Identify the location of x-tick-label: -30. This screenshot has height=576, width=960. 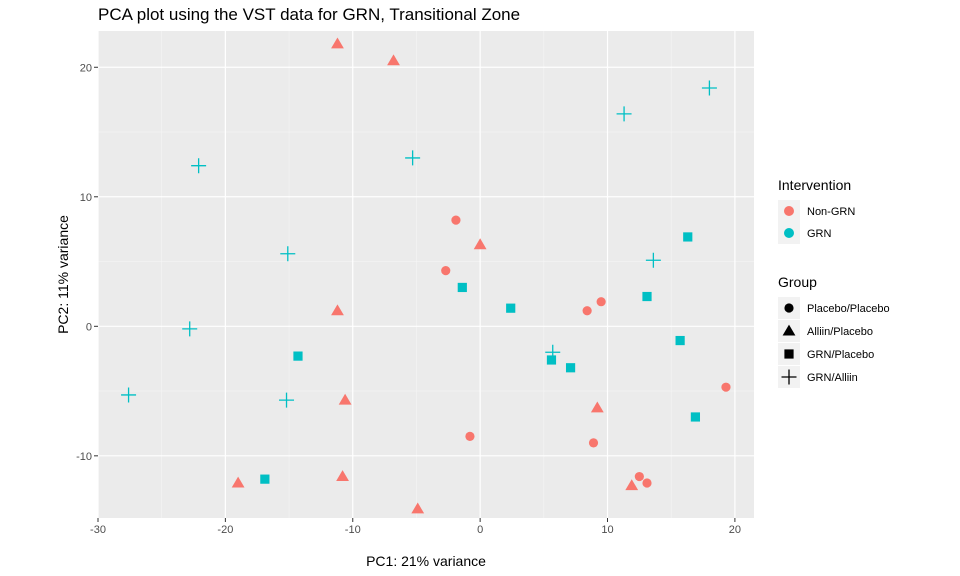
(98, 530).